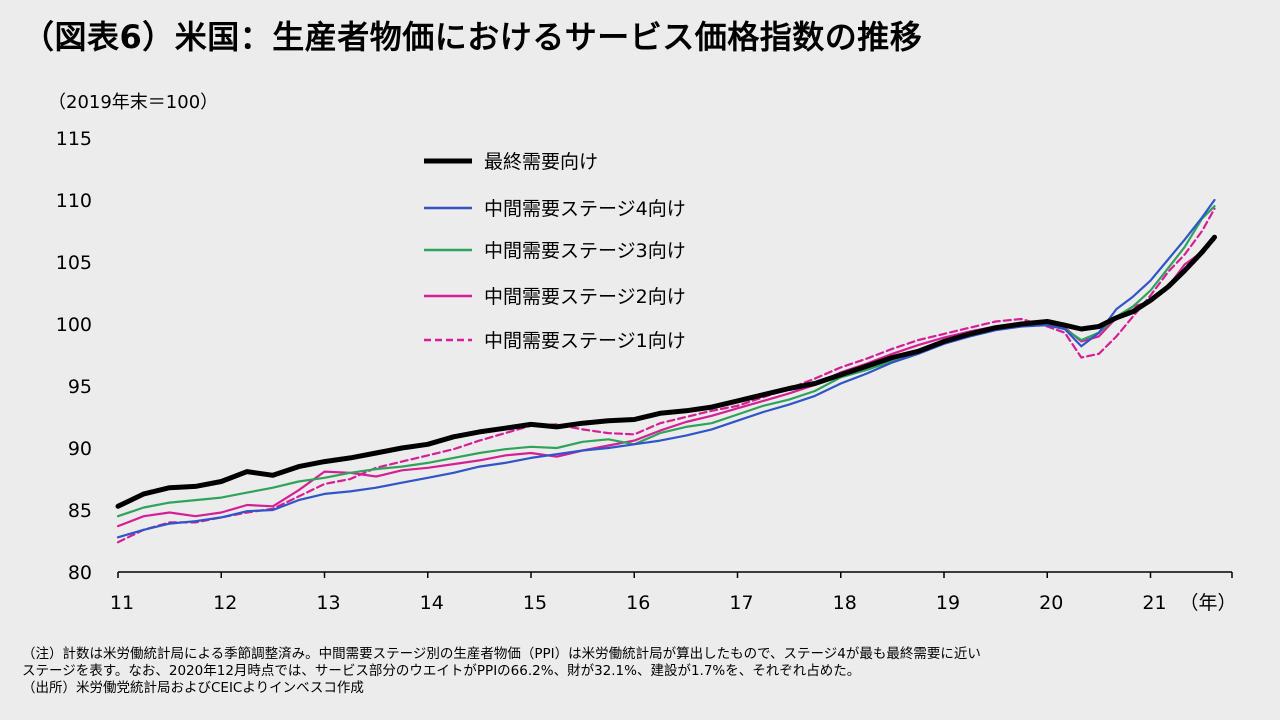 The image size is (1280, 720). I want to click on y-tick-label: 105, so click(74, 263).